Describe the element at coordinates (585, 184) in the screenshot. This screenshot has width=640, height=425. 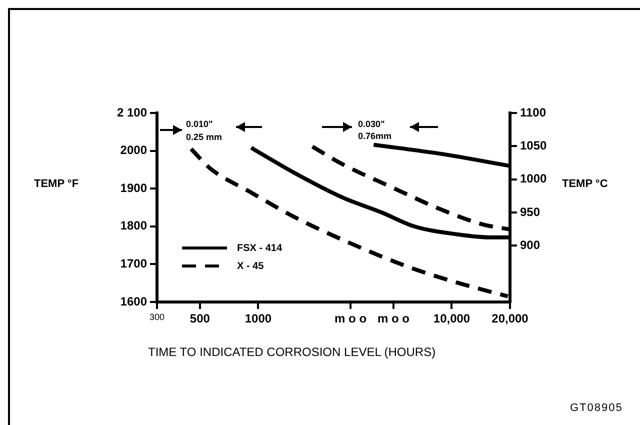
I see `y2-axis-title: TEMP °C` at that location.